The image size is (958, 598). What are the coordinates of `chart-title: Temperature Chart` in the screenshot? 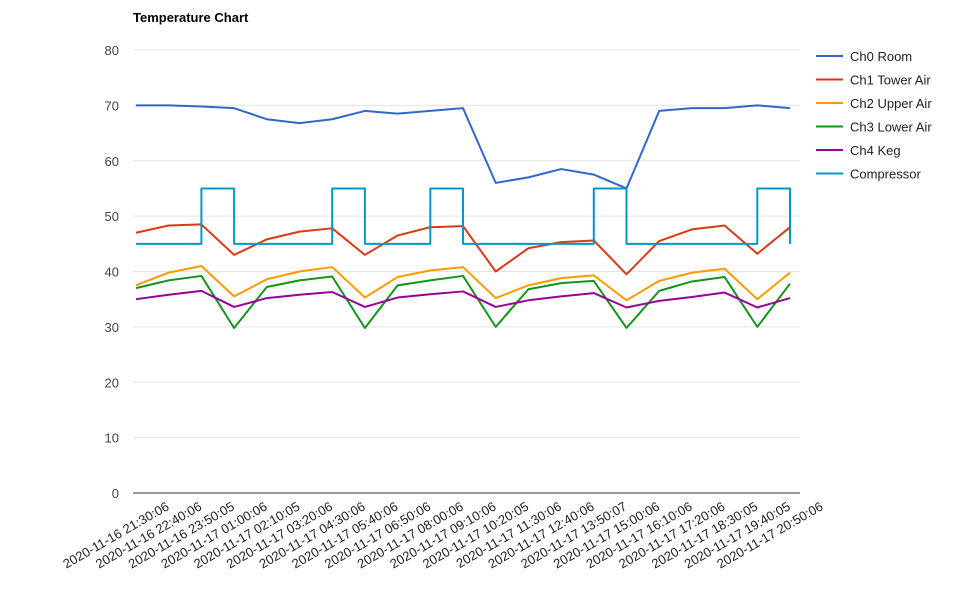 It's located at (191, 17).